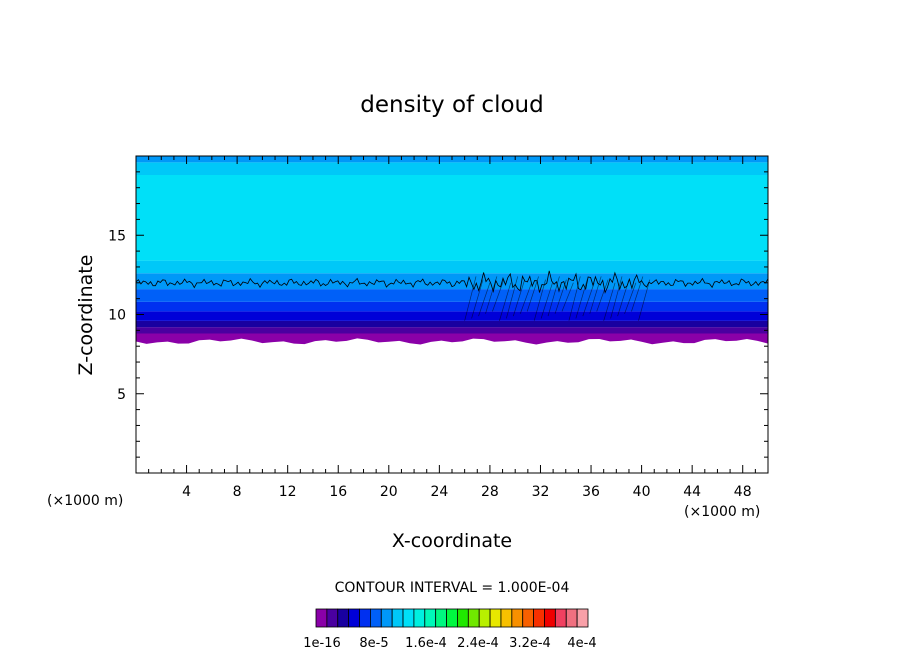 The height and width of the screenshot is (658, 904). I want to click on colorbar-label: 4e-4, so click(581, 643).